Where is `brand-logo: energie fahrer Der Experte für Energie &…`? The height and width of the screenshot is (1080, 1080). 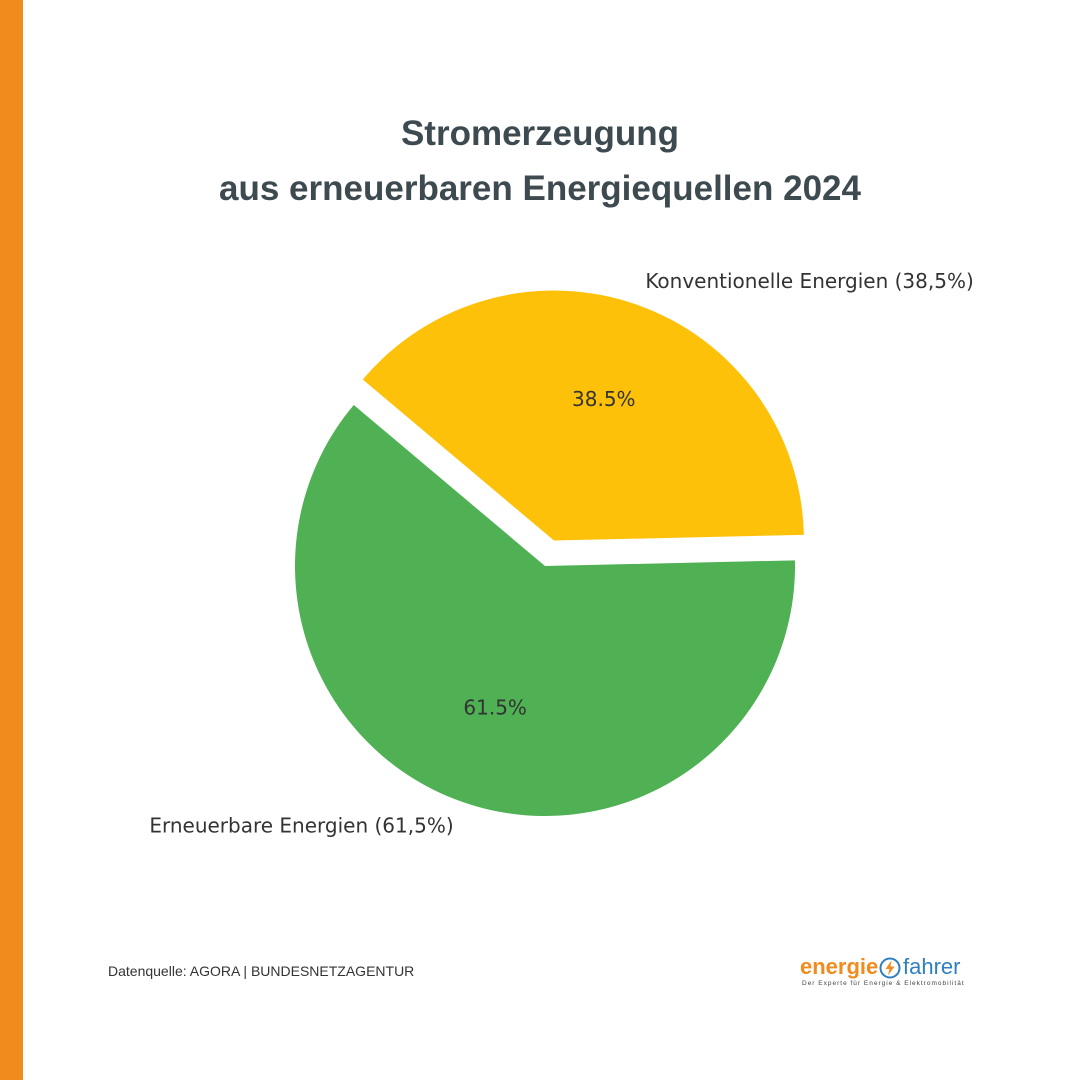 brand-logo: energie fahrer Der Experte für Energie &… is located at coordinates (890, 974).